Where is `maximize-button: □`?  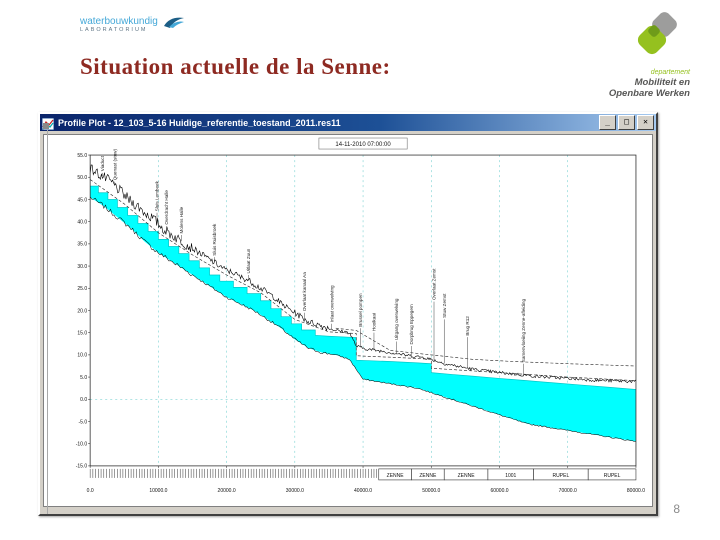
maximize-button: □ is located at coordinates (626, 122).